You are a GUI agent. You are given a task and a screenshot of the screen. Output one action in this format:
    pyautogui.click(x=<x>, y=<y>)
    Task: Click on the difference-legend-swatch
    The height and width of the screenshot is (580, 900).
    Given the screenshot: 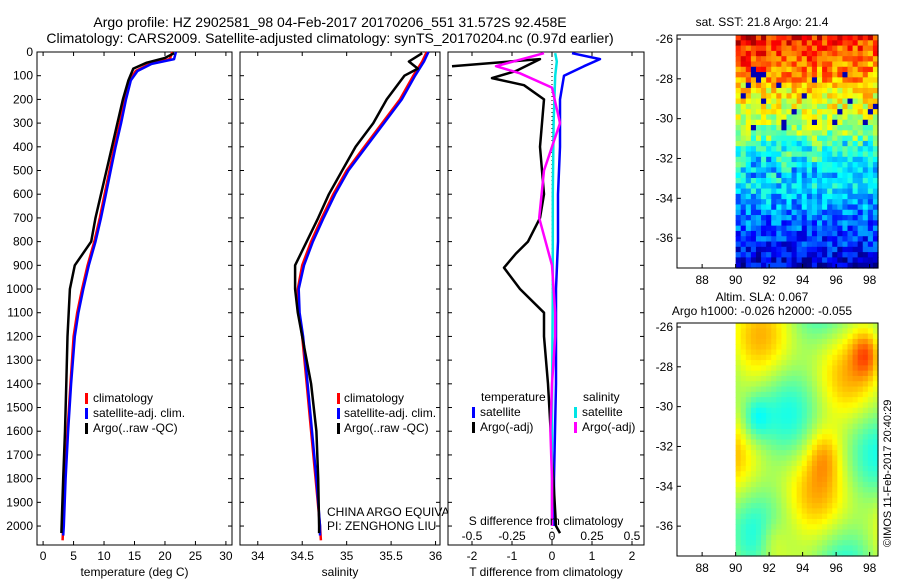 What is the action you would take?
    pyautogui.click(x=473, y=427)
    